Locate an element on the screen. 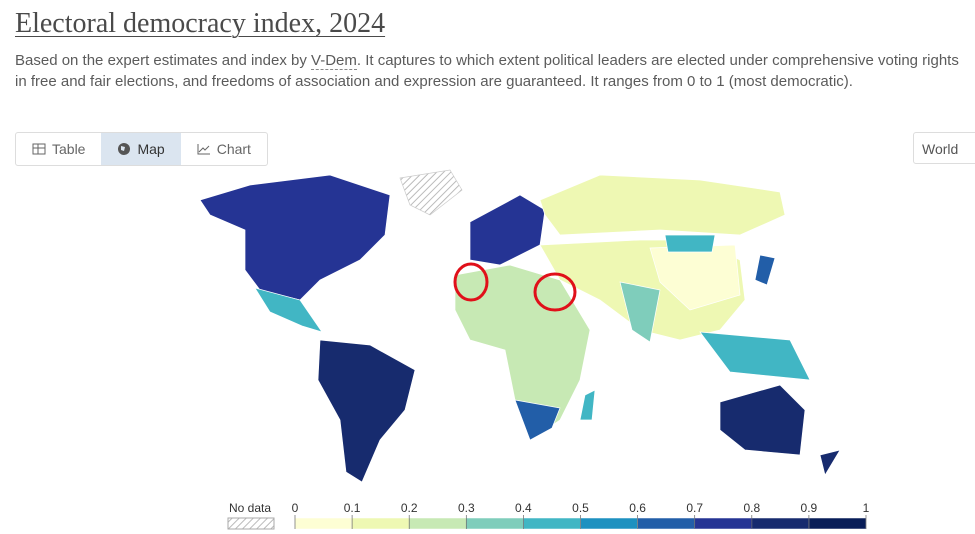 Image resolution: width=975 pixels, height=534 pixels. region-selector: World is located at coordinates (944, 148).